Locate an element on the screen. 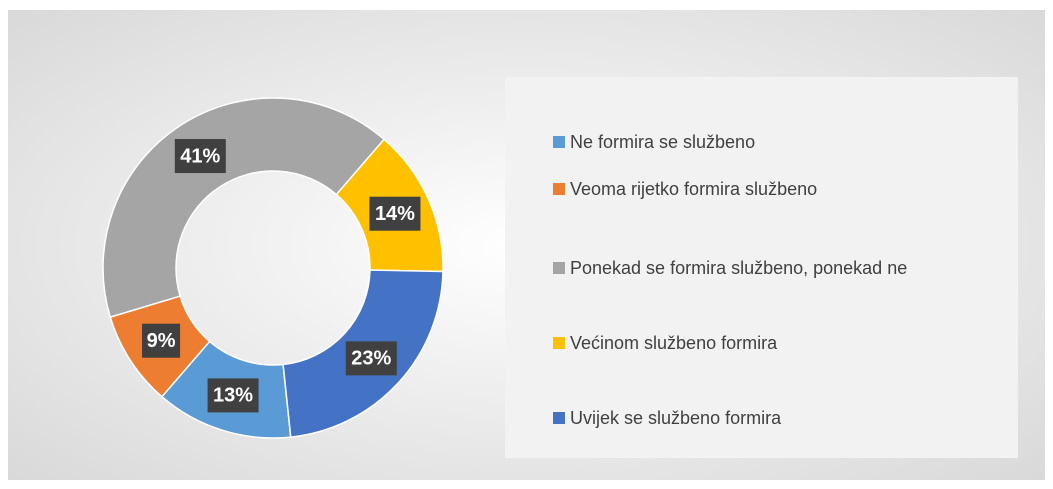 Image resolution: width=1053 pixels, height=489 pixels. data-label: 14% is located at coordinates (395, 214).